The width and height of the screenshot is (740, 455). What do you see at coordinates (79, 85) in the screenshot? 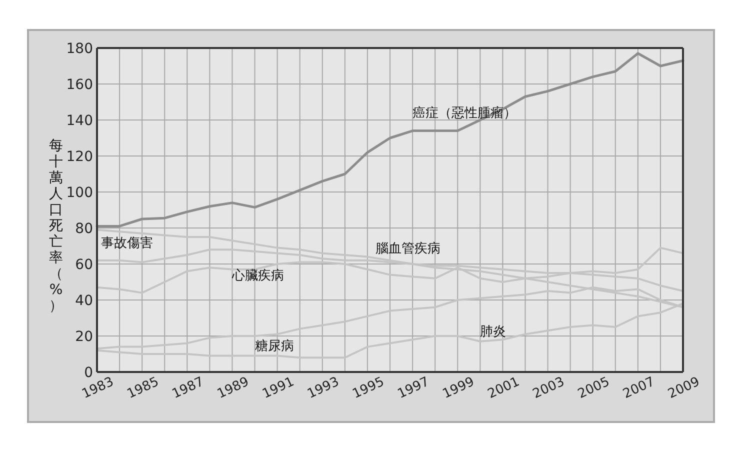
I see `y-tick-label: 160` at bounding box center [79, 85].